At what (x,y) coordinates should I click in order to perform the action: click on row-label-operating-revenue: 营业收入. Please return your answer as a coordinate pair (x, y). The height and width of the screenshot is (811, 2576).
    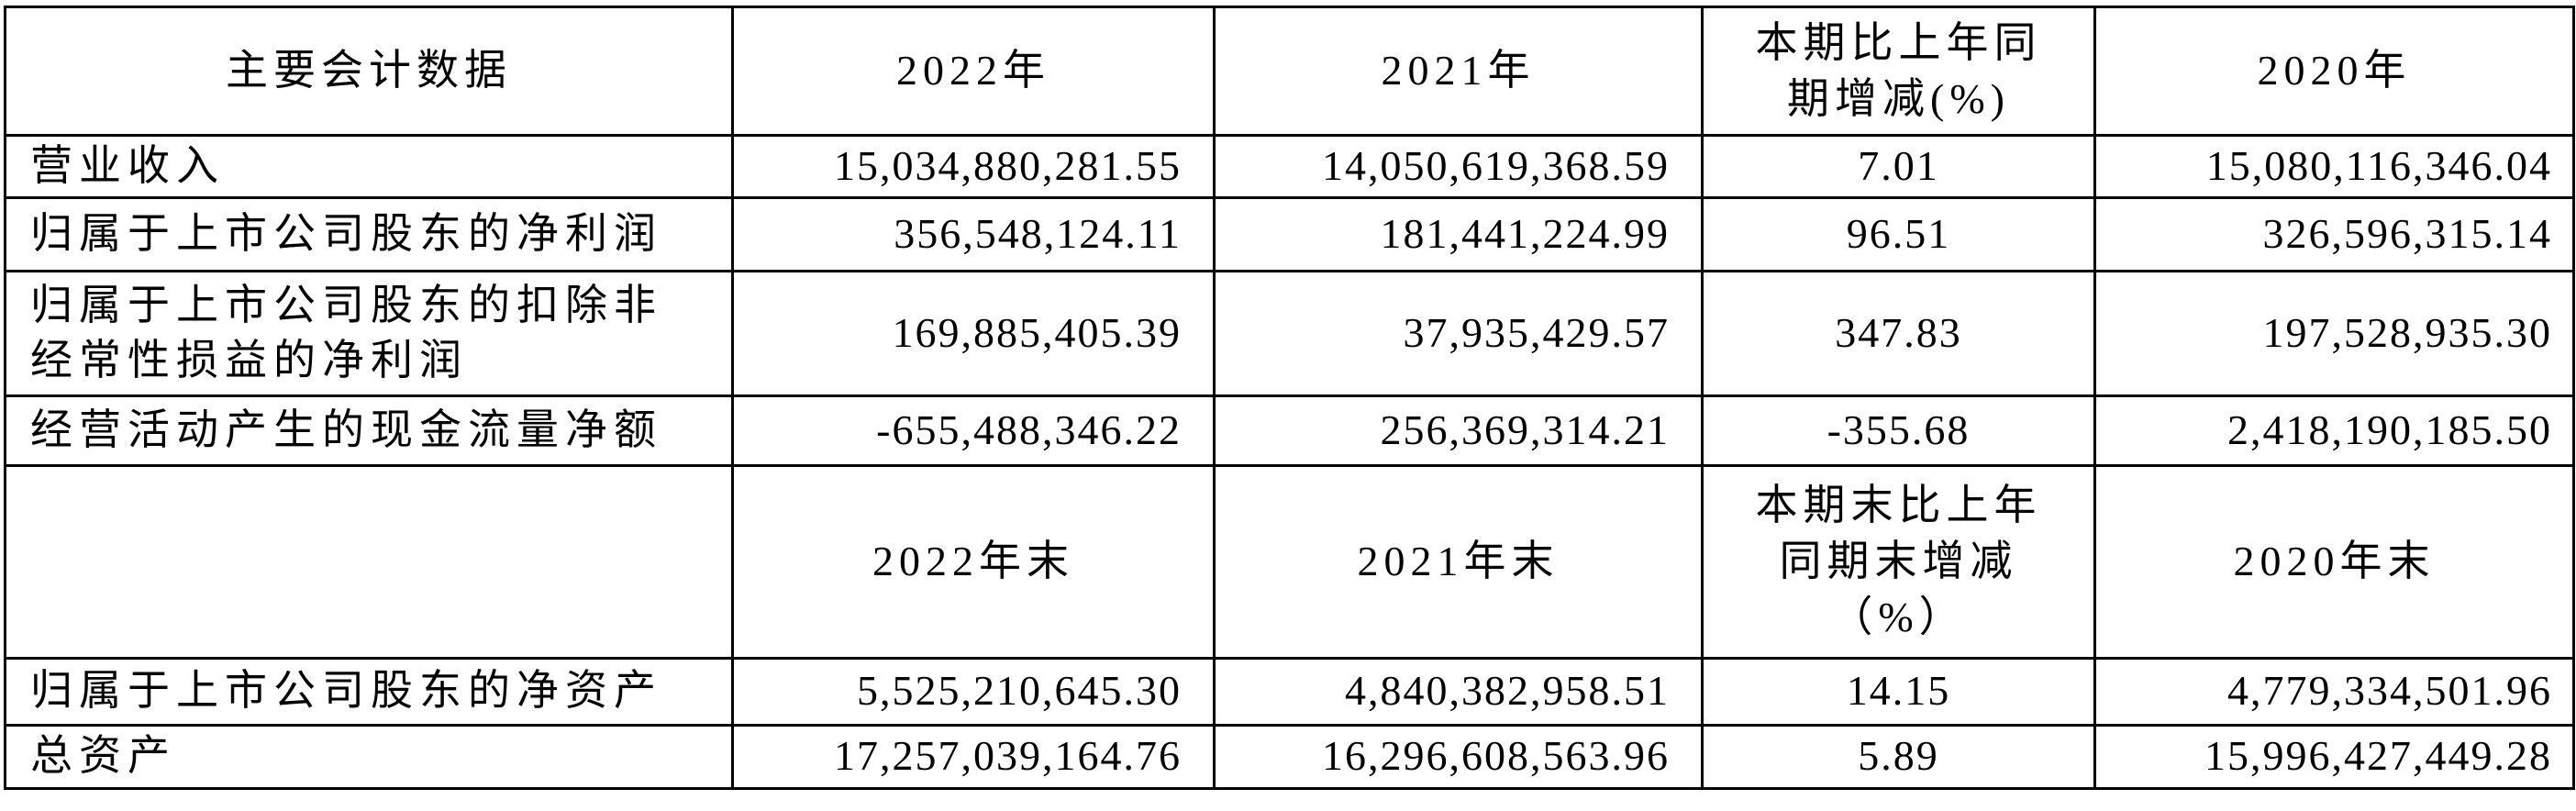
    Looking at the image, I should click on (369, 166).